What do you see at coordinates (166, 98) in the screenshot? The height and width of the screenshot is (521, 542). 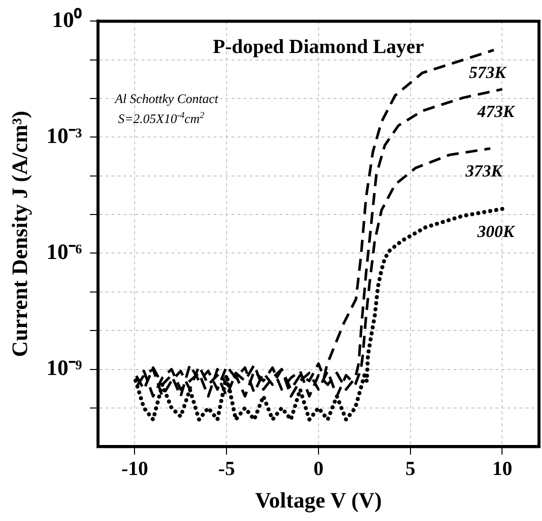 I see `annotation: Al Schottky Contact` at bounding box center [166, 98].